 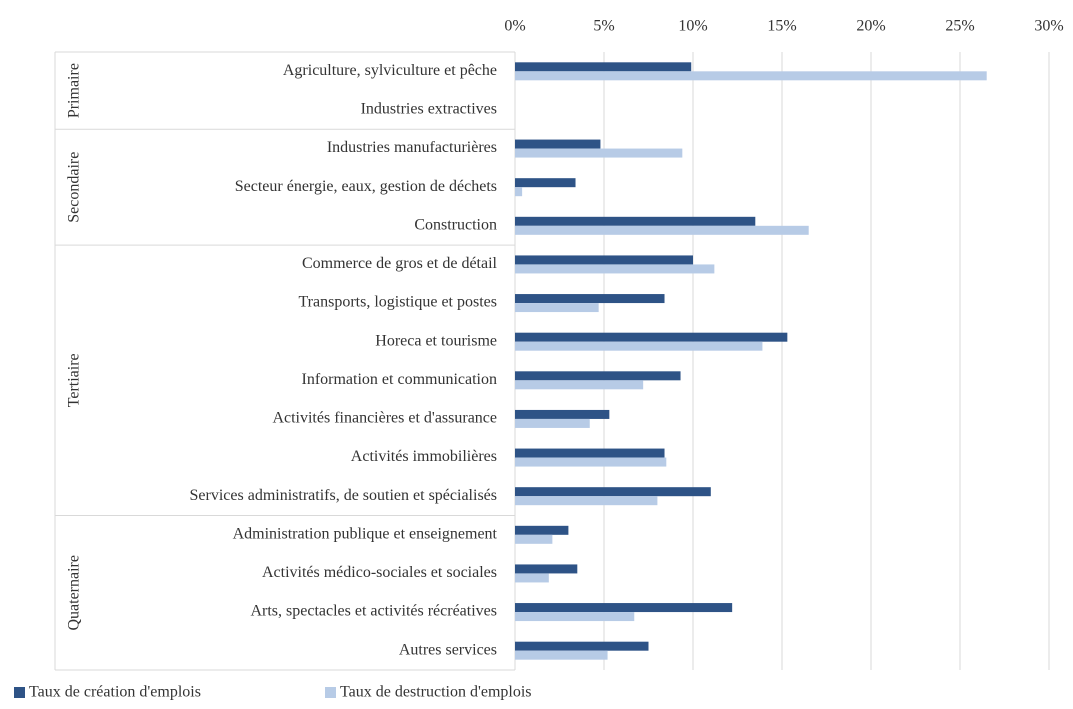 What do you see at coordinates (448, 649) in the screenshot?
I see `y-tick-label: Autres services` at bounding box center [448, 649].